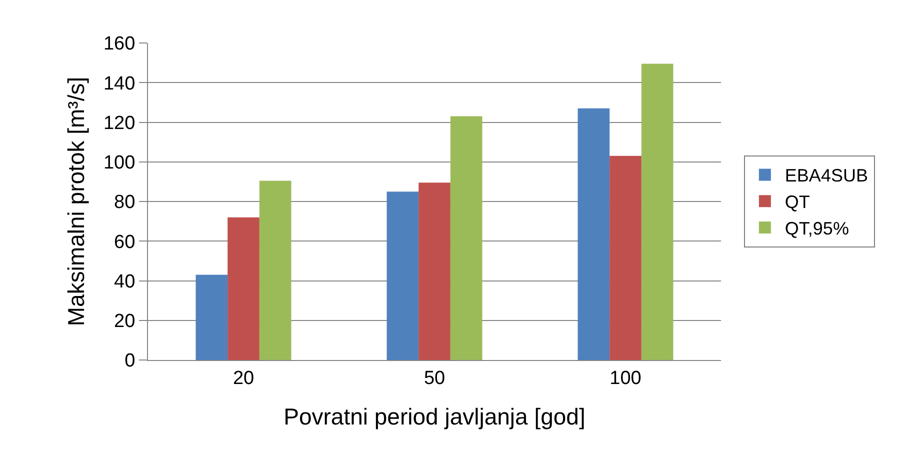 The height and width of the screenshot is (475, 901). What do you see at coordinates (130, 361) in the screenshot?
I see `y-tick-label: 0` at bounding box center [130, 361].